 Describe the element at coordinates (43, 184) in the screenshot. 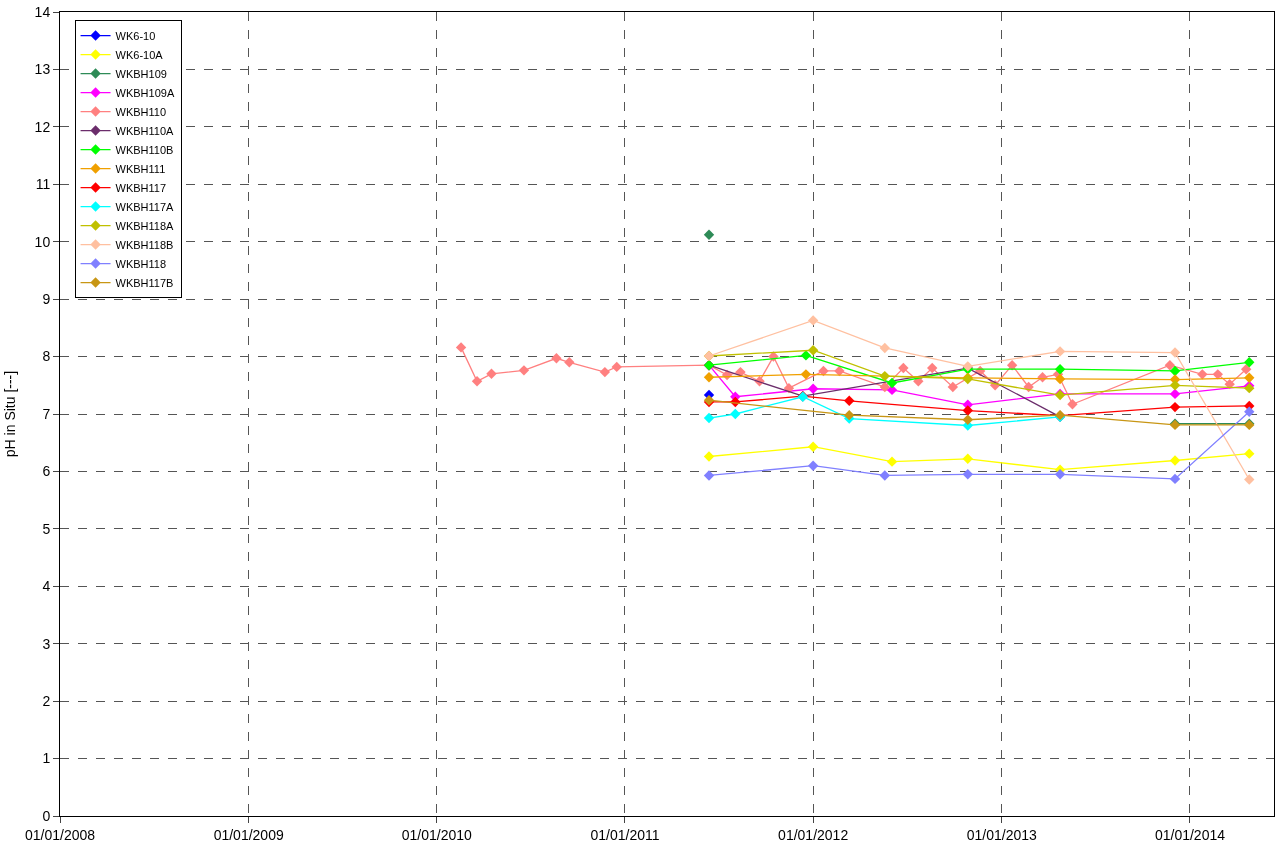

I see `y-tick-label: 11` at that location.